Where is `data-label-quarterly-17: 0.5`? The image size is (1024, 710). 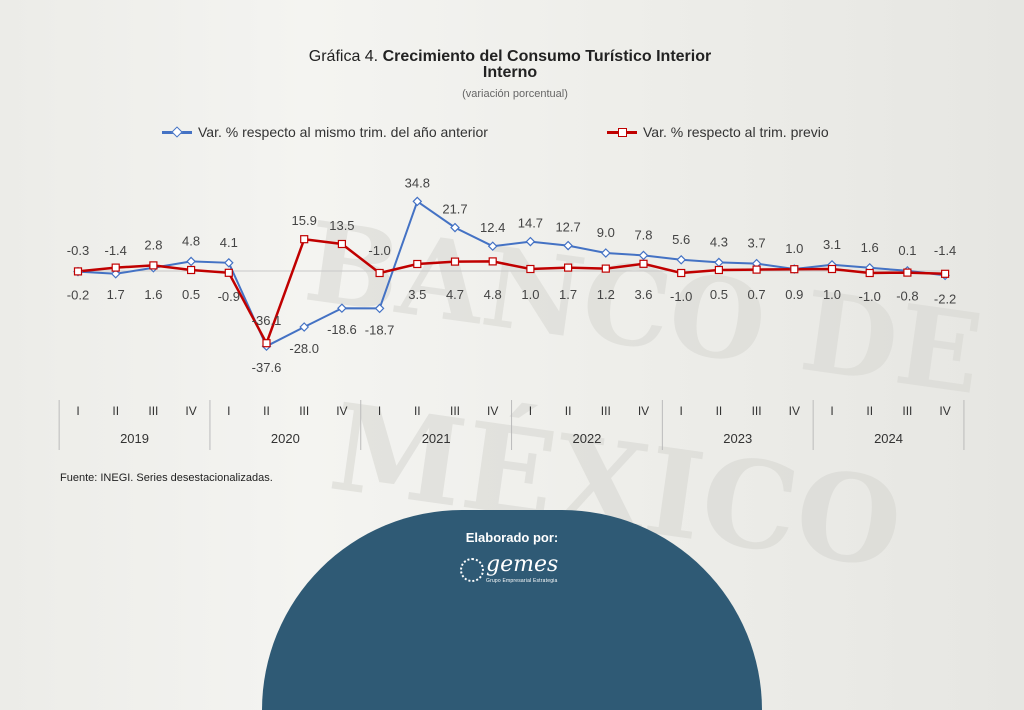
data-label-quarterly-17: 0.5 is located at coordinates (719, 294).